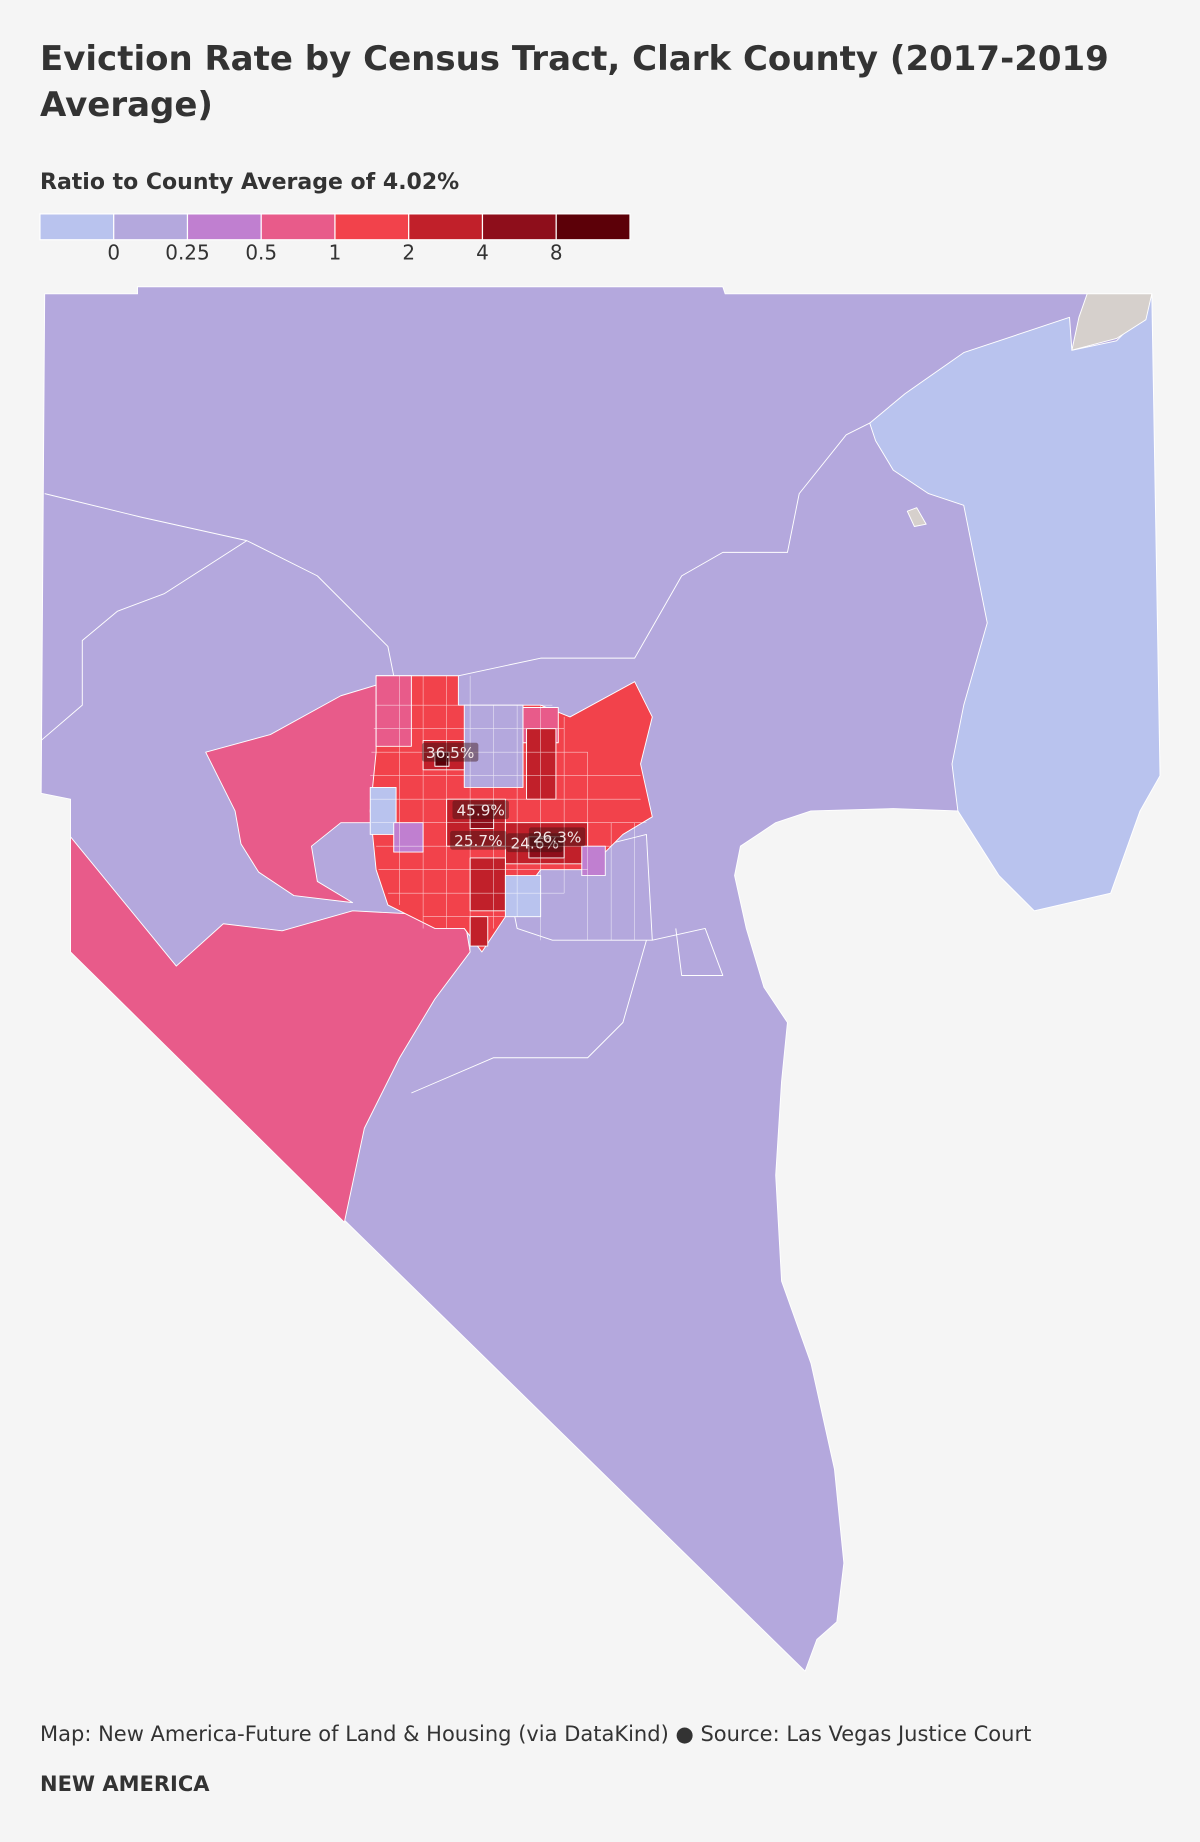 The image size is (1200, 1842). I want to click on tract-region, so click(297, 792).